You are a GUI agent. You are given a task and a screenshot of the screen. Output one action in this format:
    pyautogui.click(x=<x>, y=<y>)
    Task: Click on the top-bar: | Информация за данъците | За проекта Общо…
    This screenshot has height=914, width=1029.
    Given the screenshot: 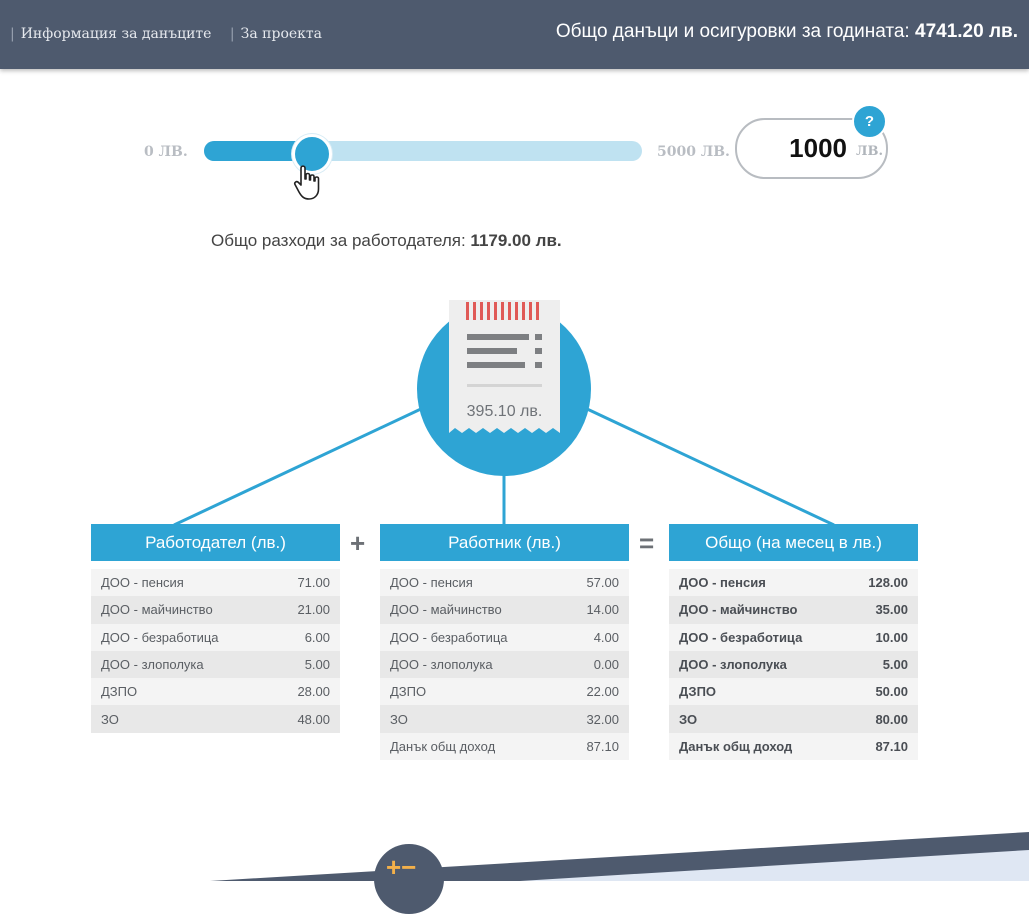 What is the action you would take?
    pyautogui.click(x=514, y=34)
    